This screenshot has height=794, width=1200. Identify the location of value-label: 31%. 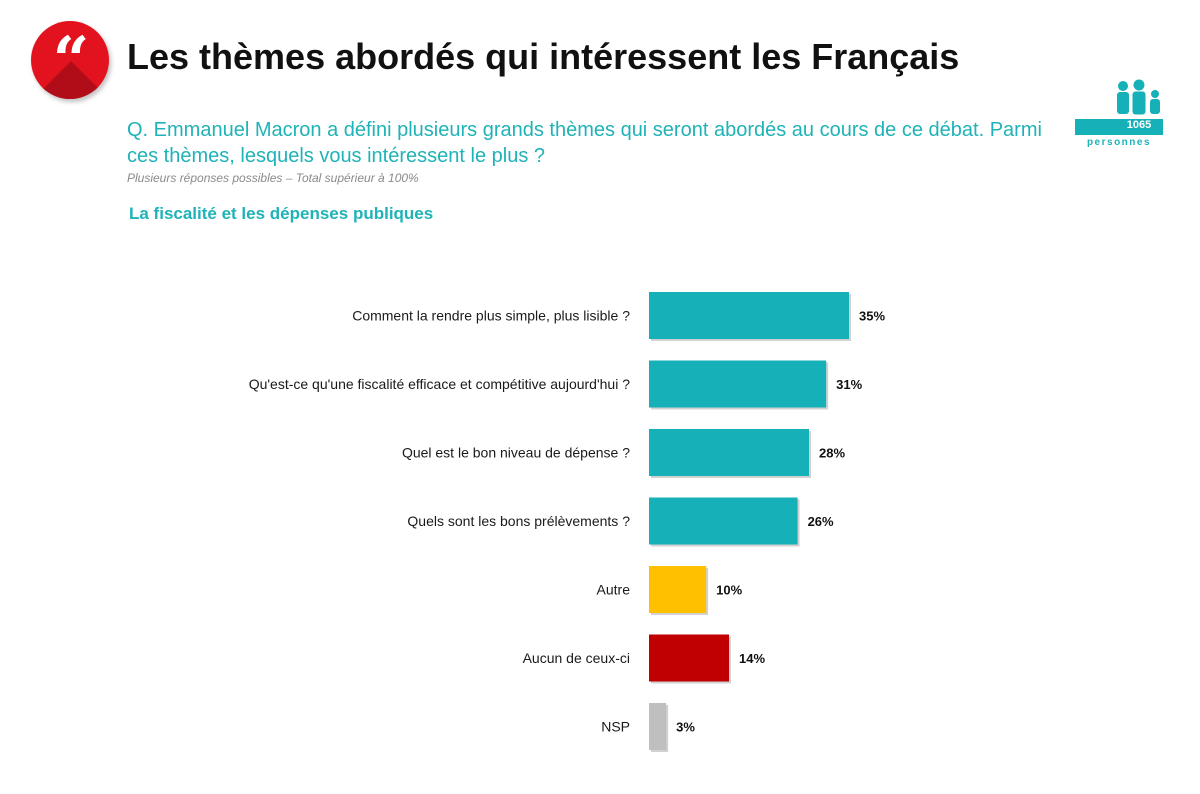
(849, 384).